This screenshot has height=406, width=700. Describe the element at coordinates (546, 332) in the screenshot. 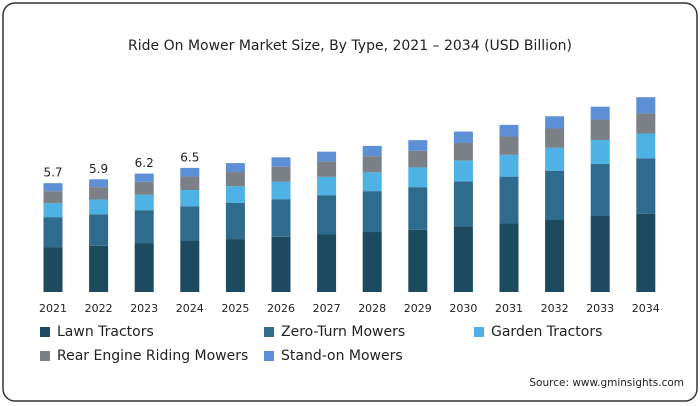

I see `legend-label: Garden Tractors` at that location.